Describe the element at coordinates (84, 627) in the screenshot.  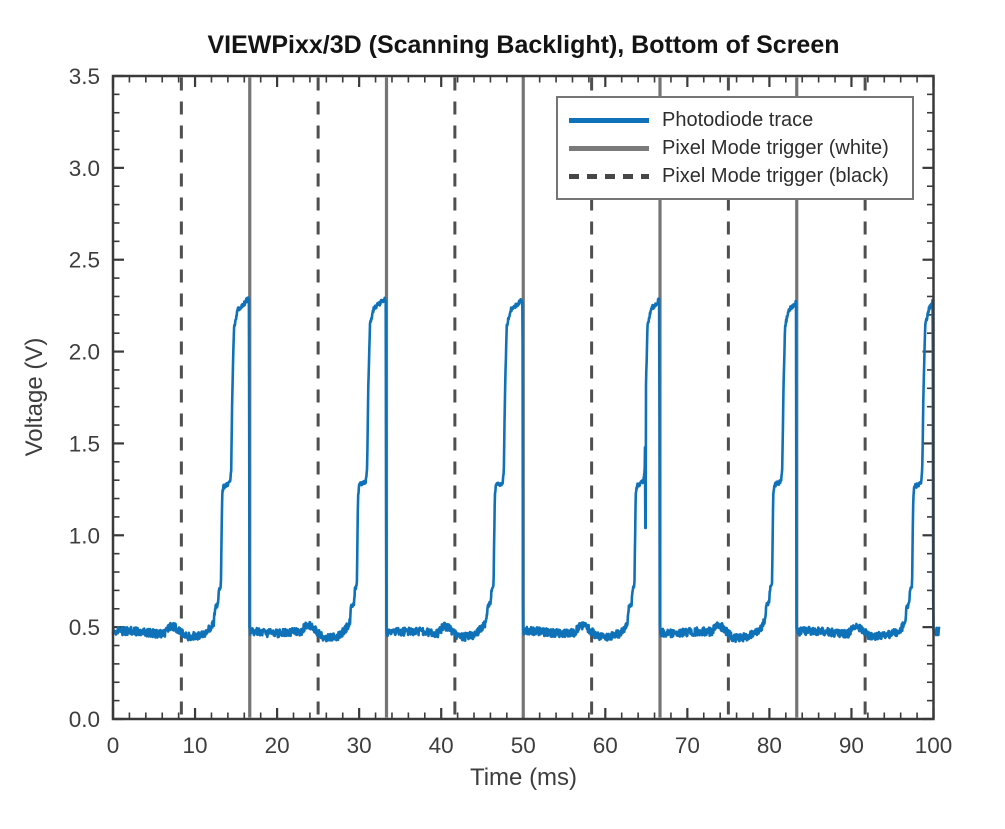
I see `y-tick-label: 0.5` at that location.